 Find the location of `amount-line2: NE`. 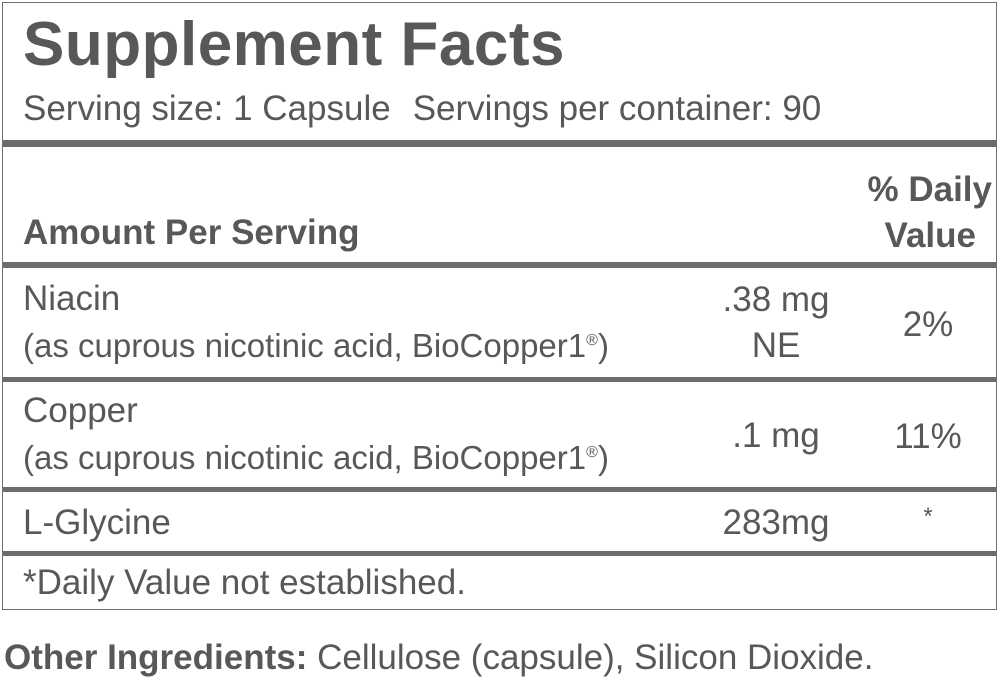

amount-line2: NE is located at coordinates (776, 345).